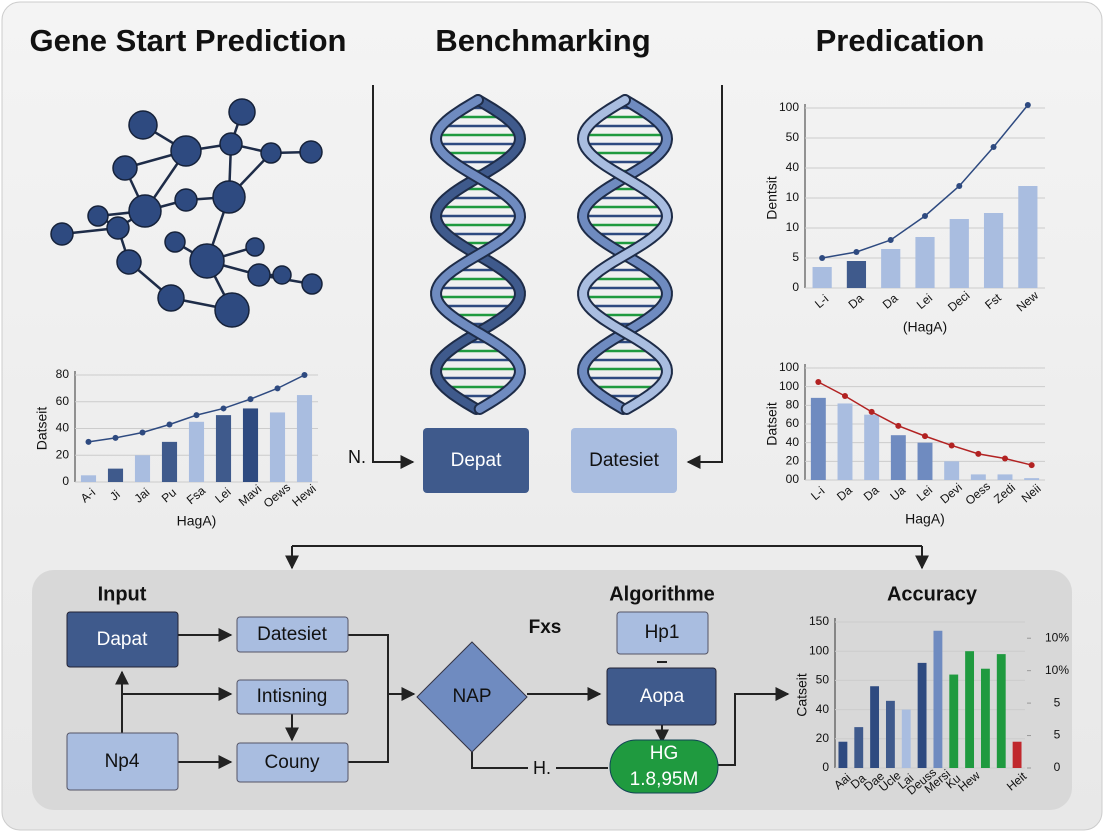 The image size is (1104, 837). What do you see at coordinates (802, 695) in the screenshot?
I see `y-axis-label: Catseit` at bounding box center [802, 695].